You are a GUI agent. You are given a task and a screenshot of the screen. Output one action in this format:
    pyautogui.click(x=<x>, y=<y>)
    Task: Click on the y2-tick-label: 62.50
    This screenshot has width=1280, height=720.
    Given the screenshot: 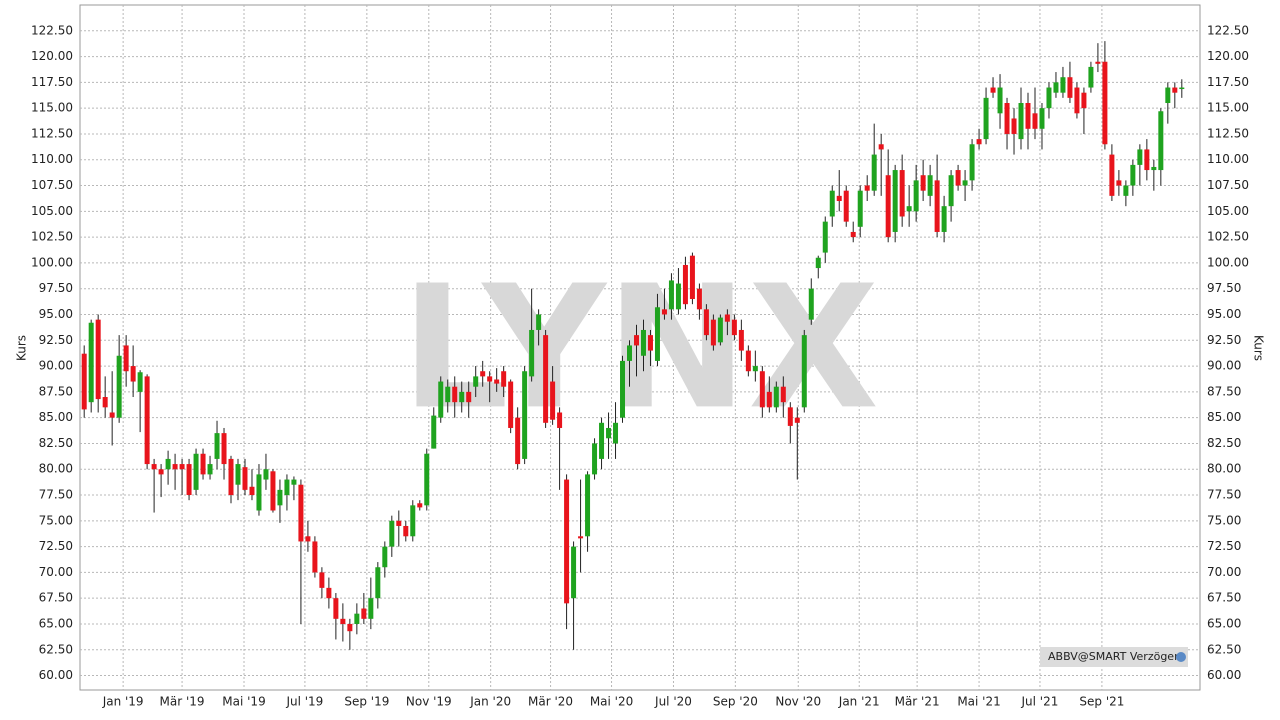 What is the action you would take?
    pyautogui.click(x=1224, y=649)
    